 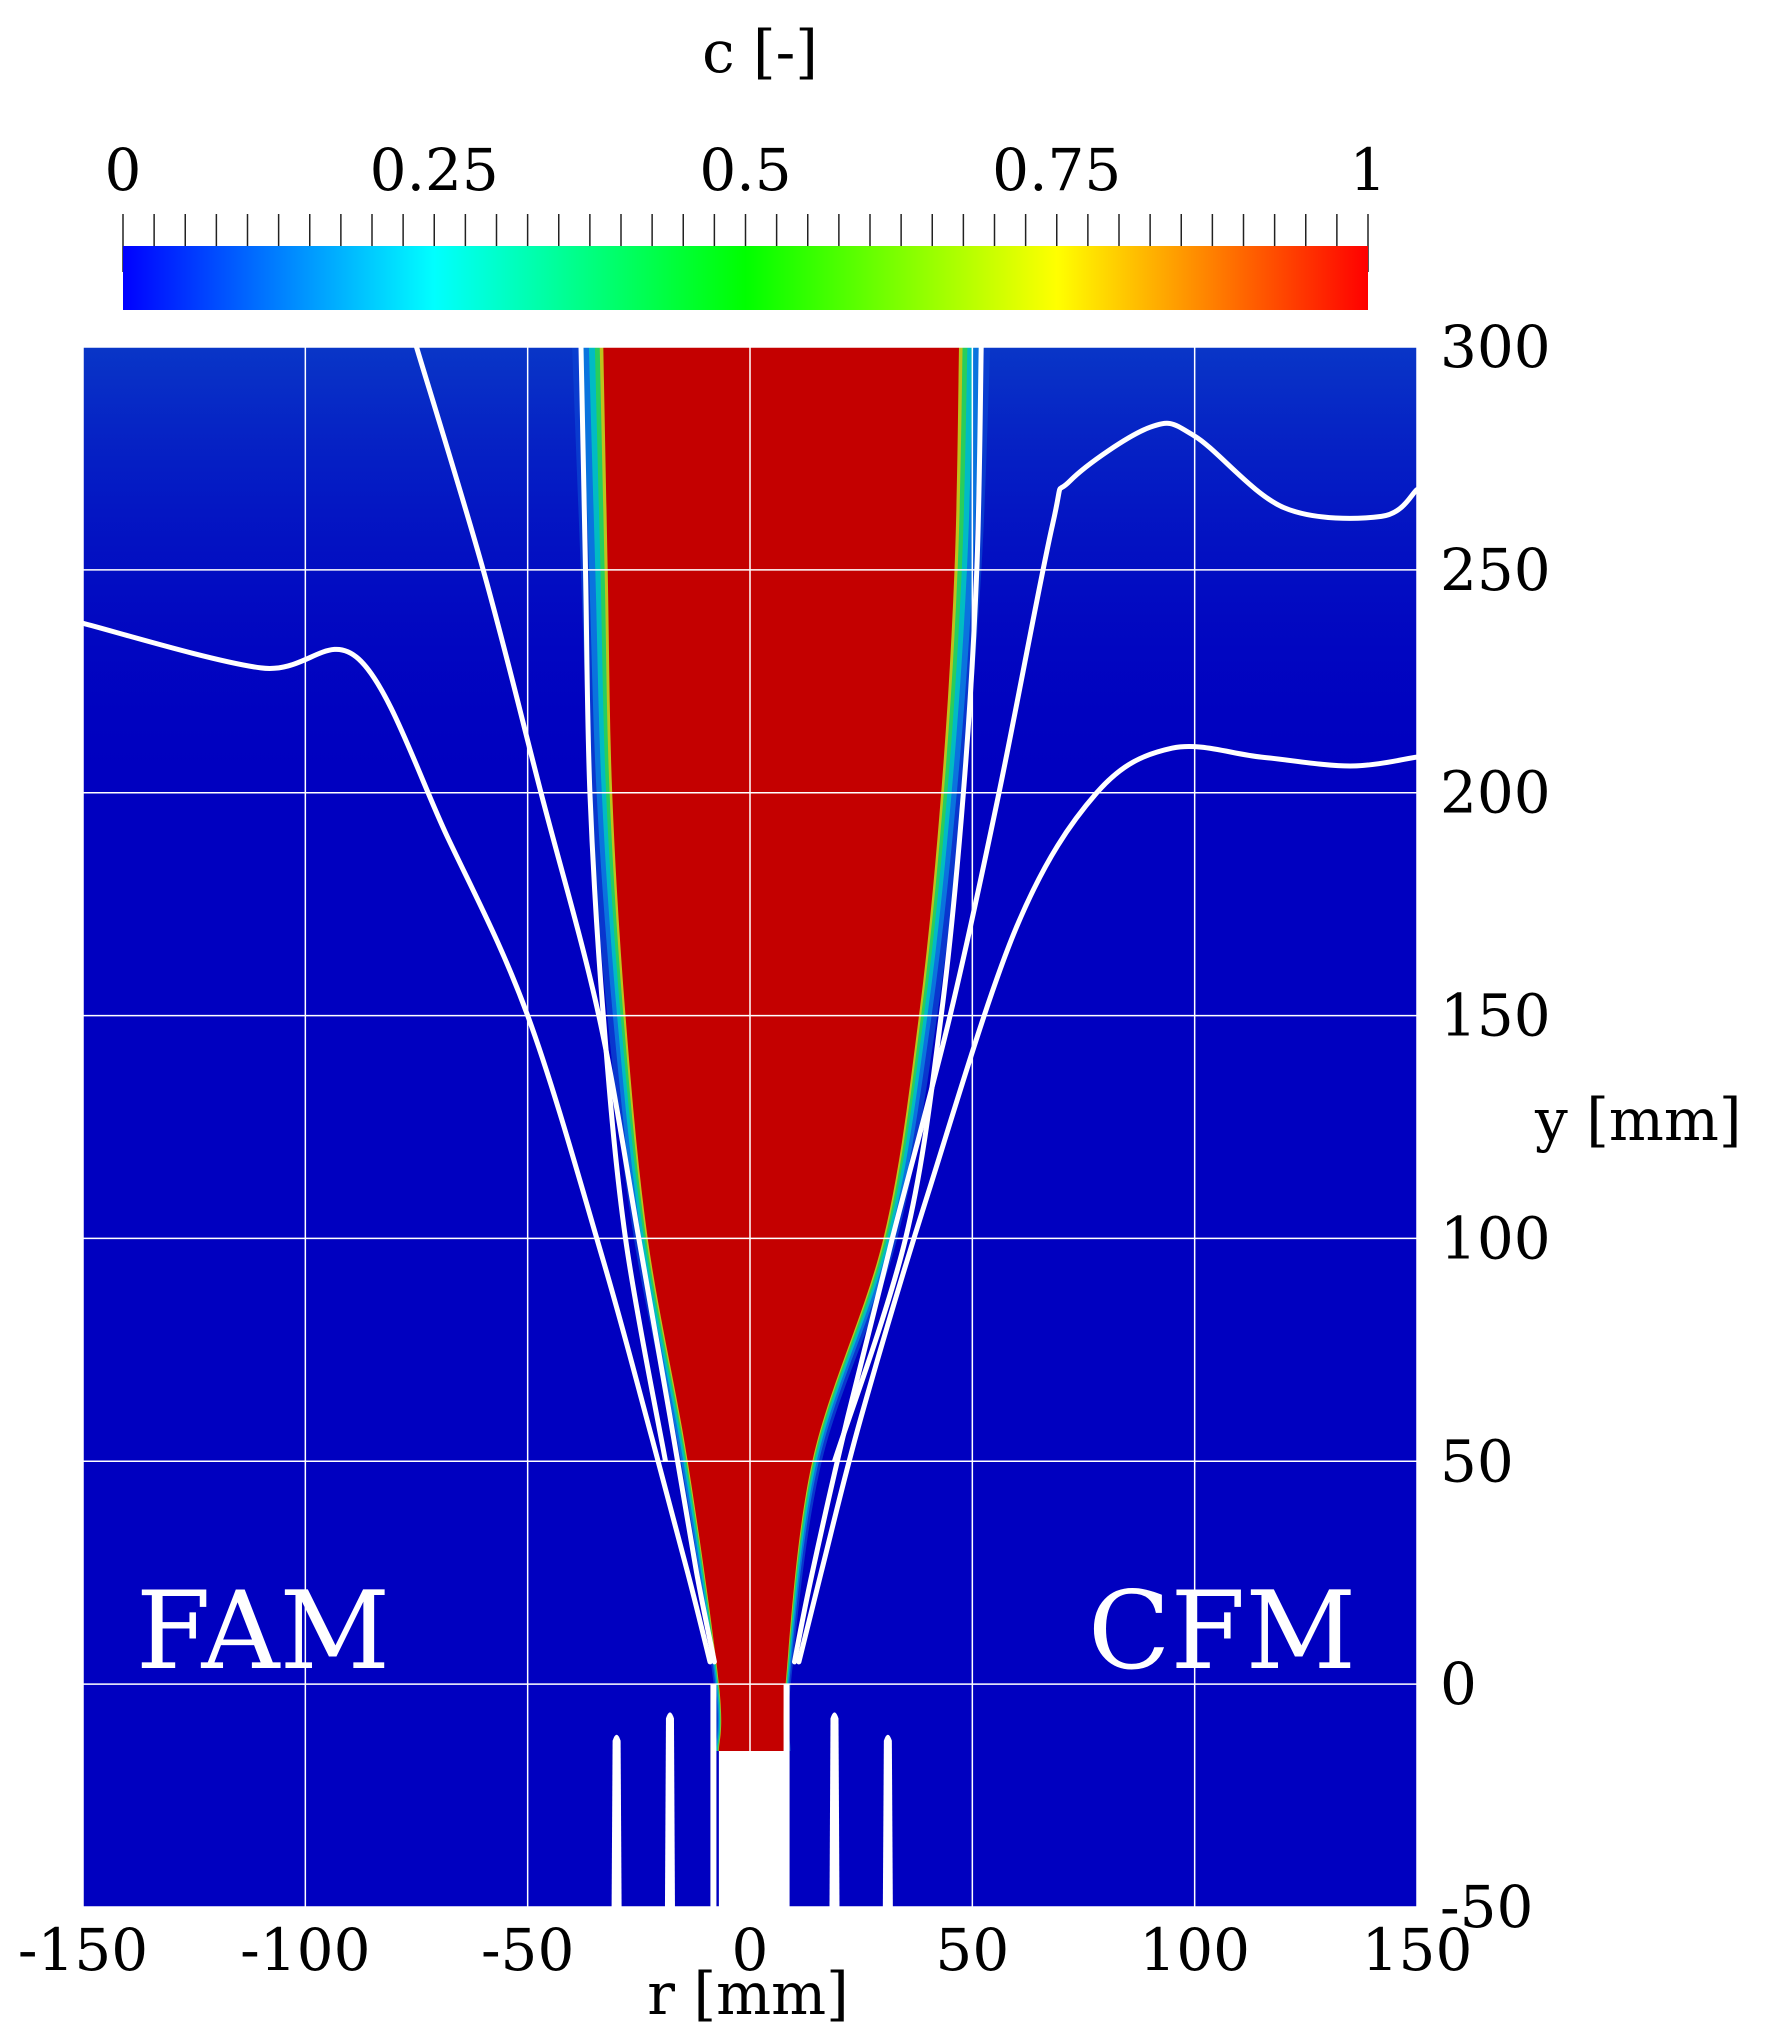 What do you see at coordinates (123, 170) in the screenshot?
I see `colorbar-tick-label: 0` at bounding box center [123, 170].